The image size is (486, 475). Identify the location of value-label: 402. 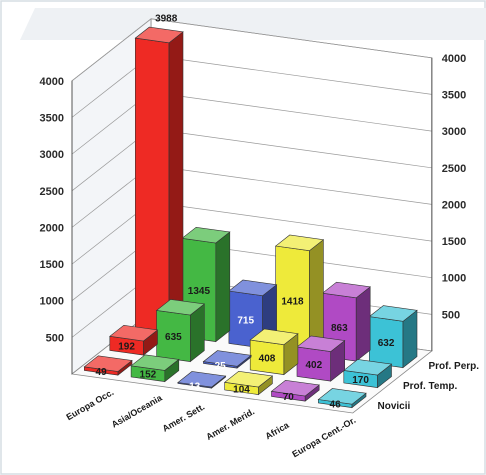
(313, 365).